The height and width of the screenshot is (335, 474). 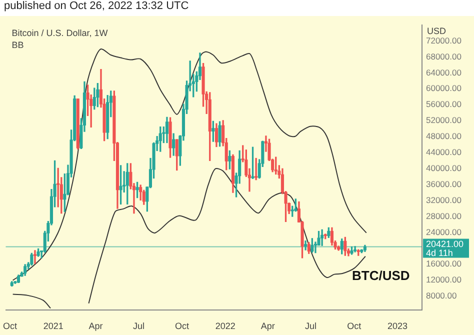 What do you see at coordinates (444, 199) in the screenshot?
I see `y-tick-label: 32000.00` at bounding box center [444, 199].